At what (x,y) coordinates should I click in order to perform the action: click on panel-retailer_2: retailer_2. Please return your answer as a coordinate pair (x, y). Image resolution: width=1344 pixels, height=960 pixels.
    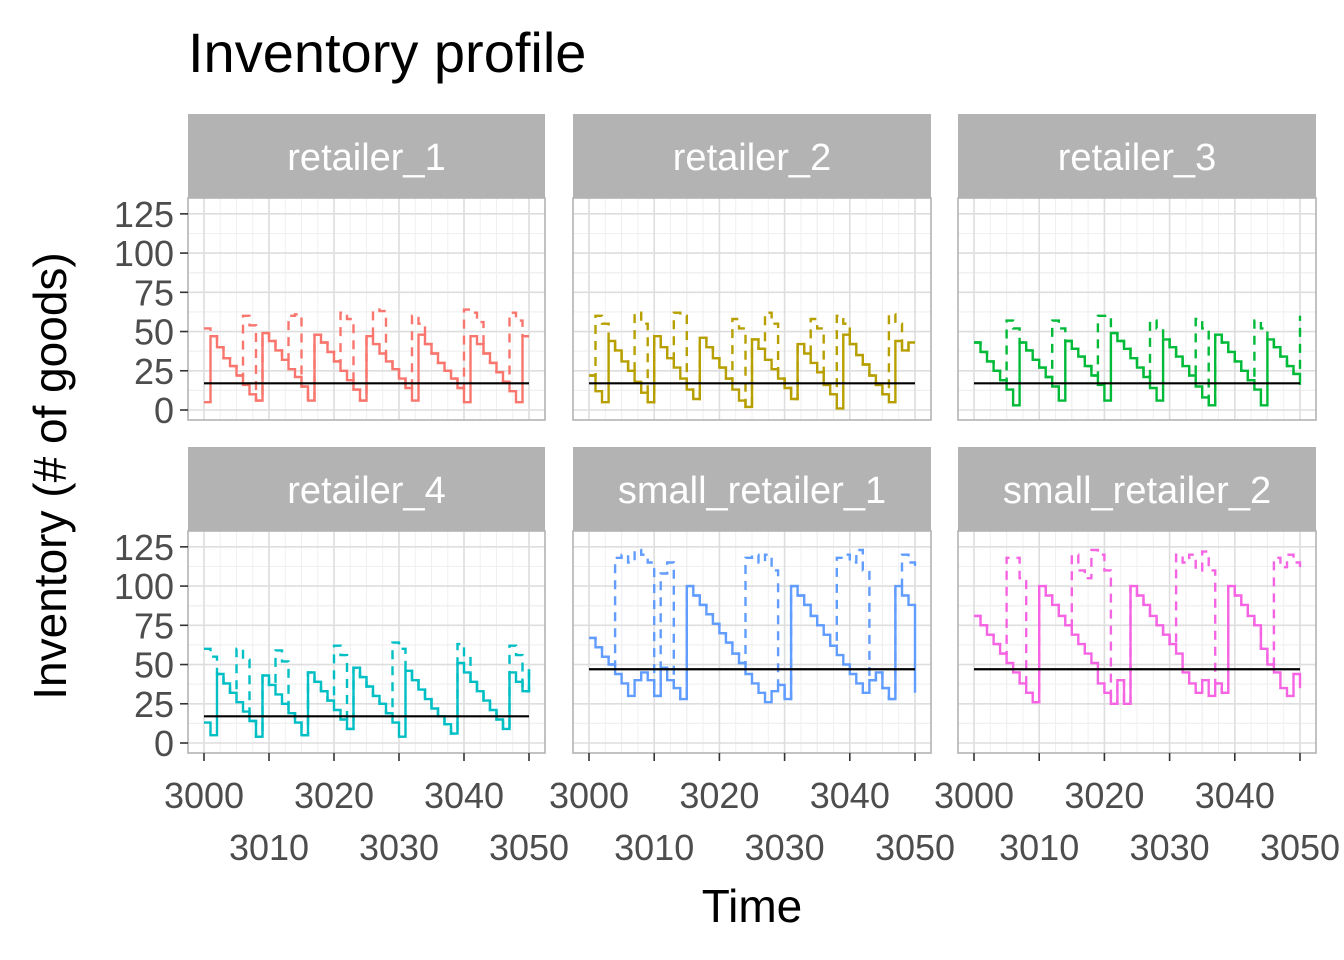
    Looking at the image, I should click on (752, 267).